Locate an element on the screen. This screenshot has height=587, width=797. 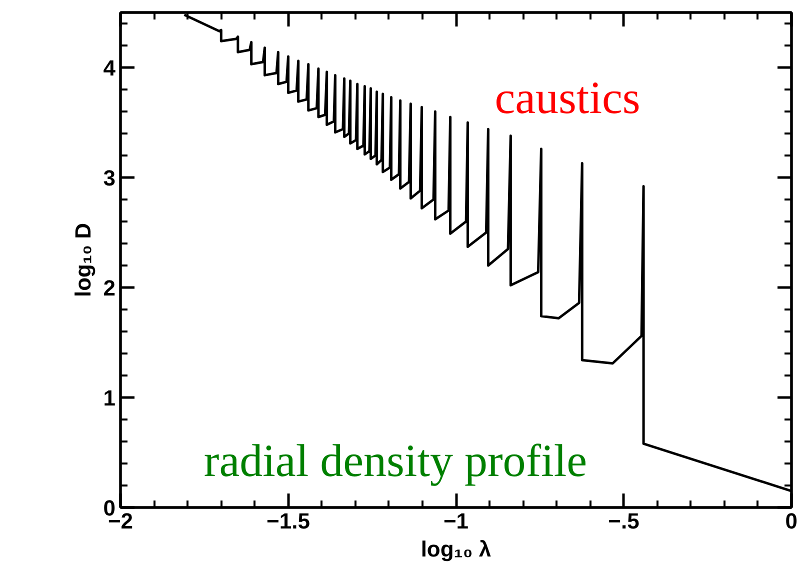
y-tick-label: 2 is located at coordinates (109, 288).